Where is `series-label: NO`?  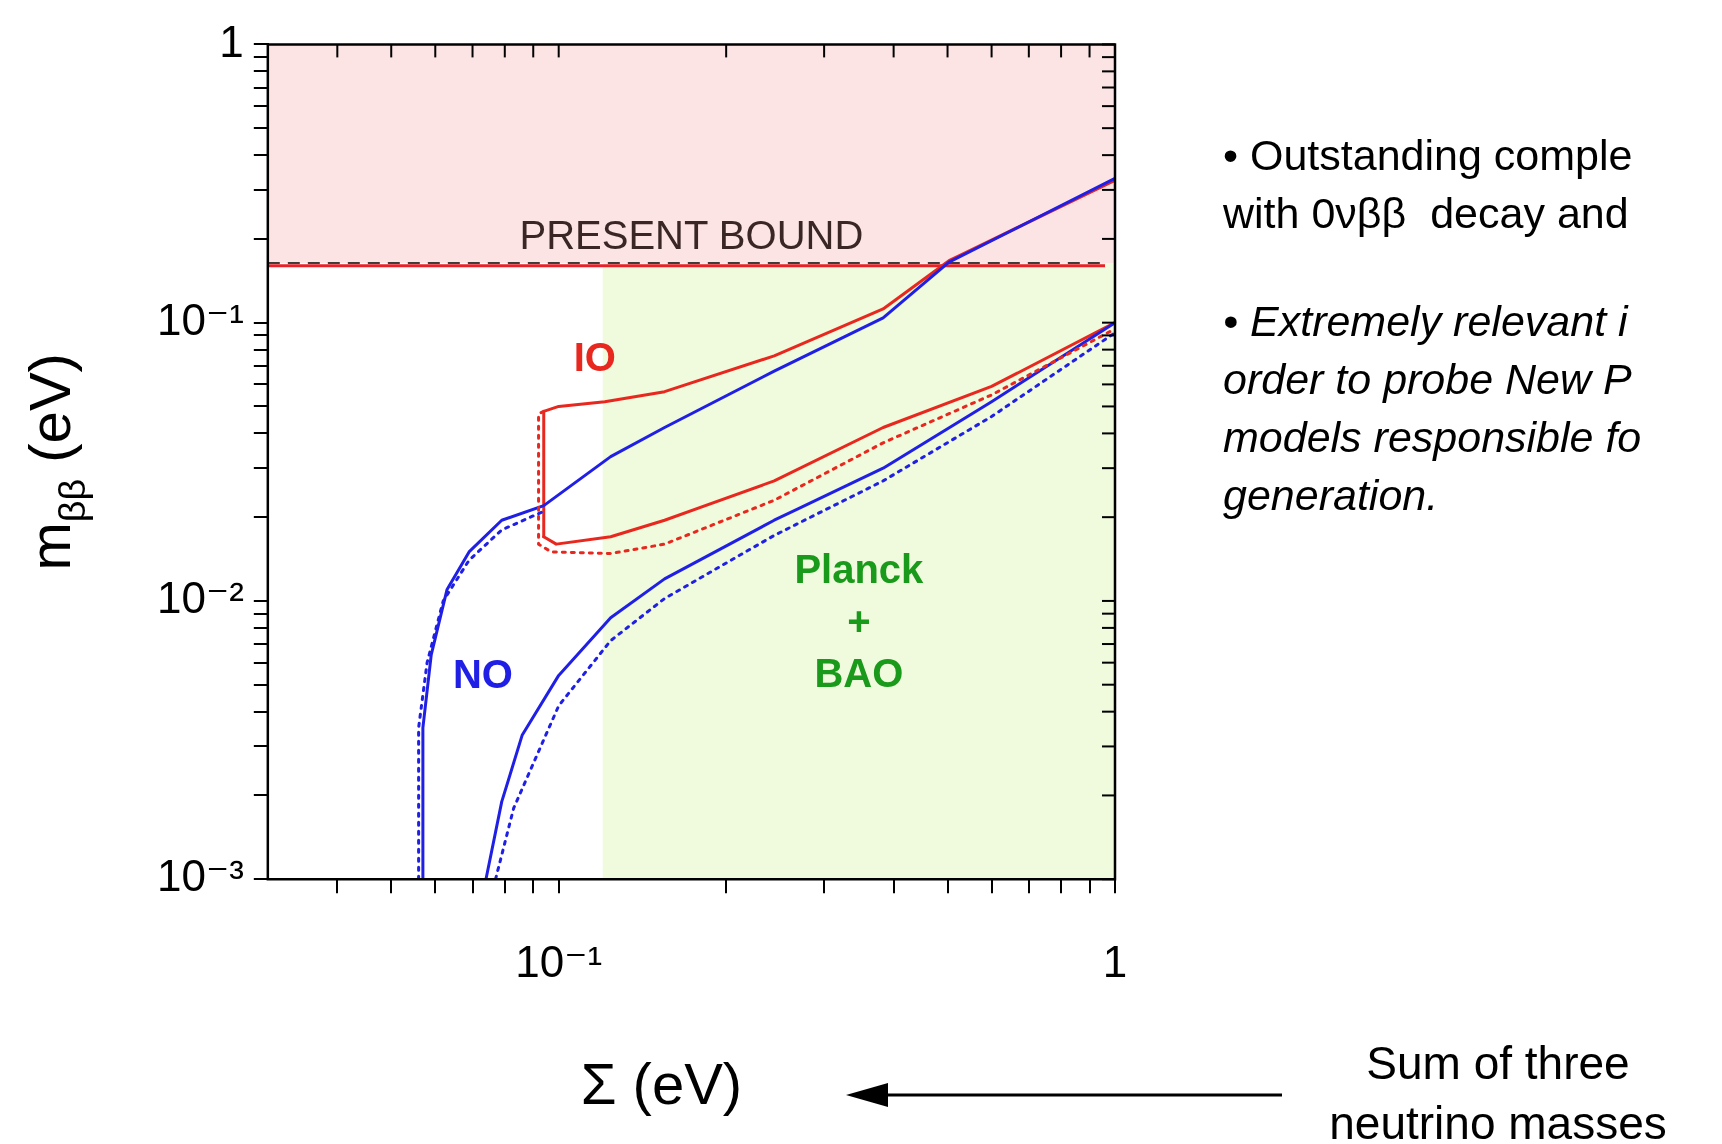
series-label: NO is located at coordinates (482, 673).